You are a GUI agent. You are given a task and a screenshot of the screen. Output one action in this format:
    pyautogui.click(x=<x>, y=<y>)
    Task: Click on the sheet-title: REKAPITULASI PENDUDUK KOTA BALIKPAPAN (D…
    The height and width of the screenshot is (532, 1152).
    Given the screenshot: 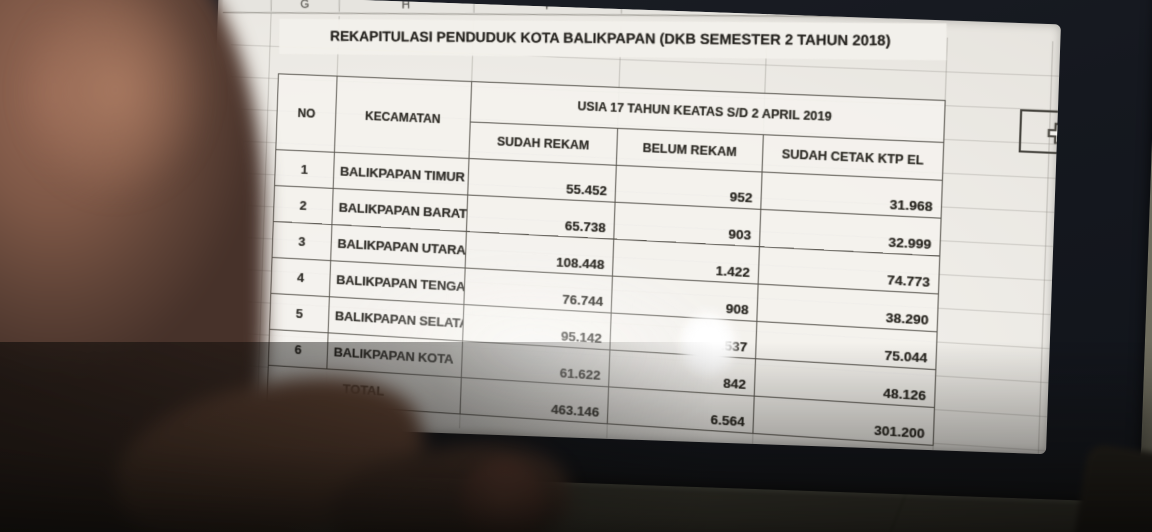 What is the action you would take?
    pyautogui.click(x=613, y=39)
    